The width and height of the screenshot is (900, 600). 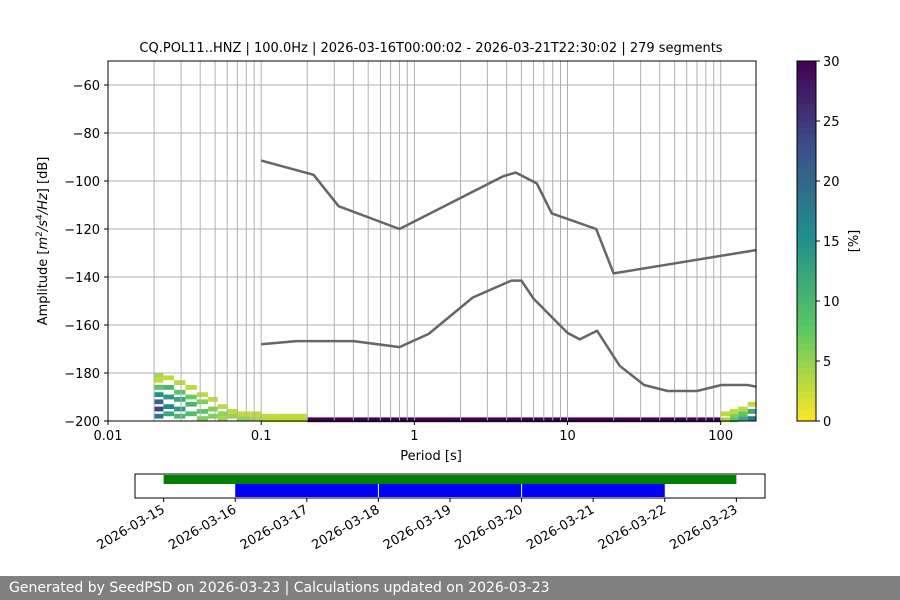 What do you see at coordinates (431, 456) in the screenshot?
I see `x-axis-label: Period [s]` at bounding box center [431, 456].